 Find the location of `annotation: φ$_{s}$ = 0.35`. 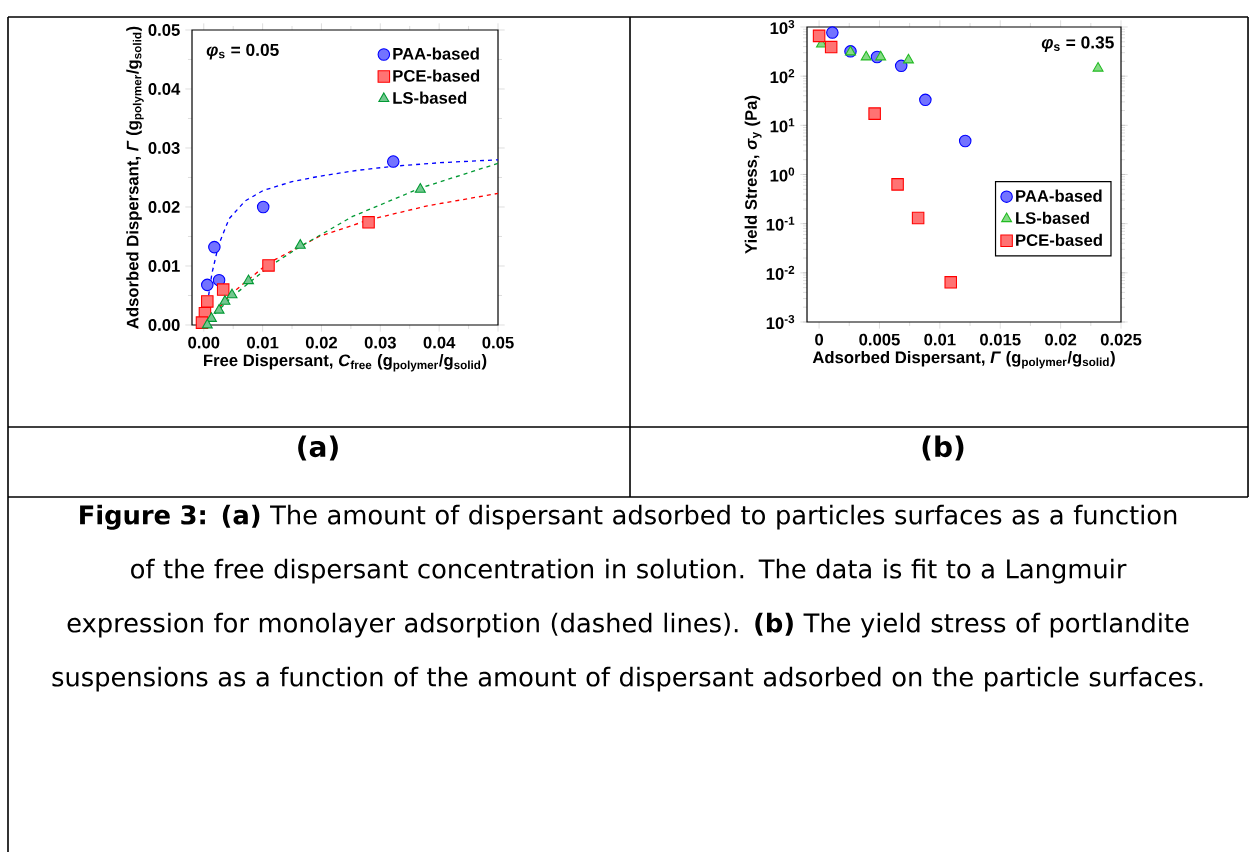

annotation: φ$_{s}$ = 0.35 is located at coordinates (1077, 44).